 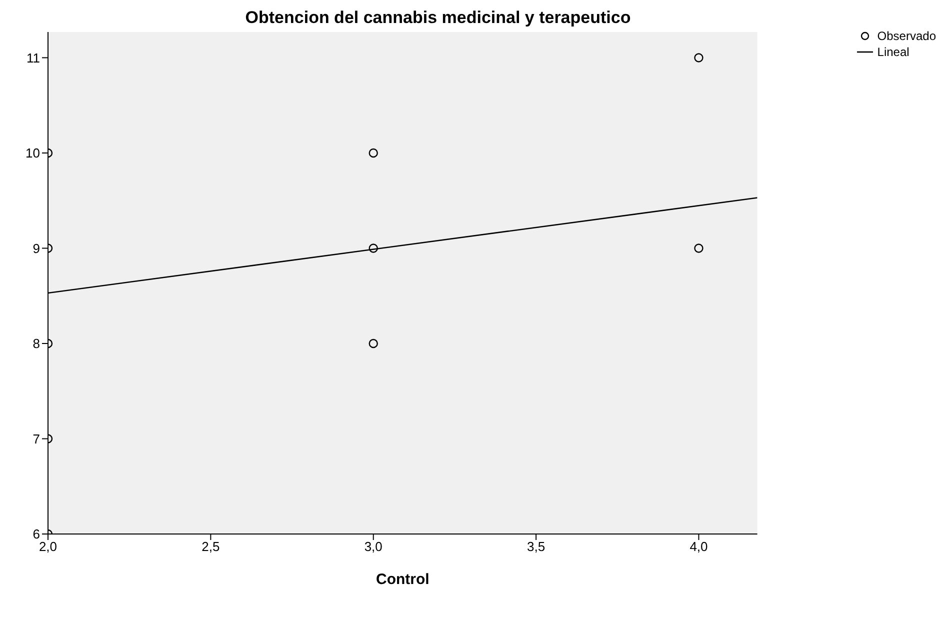 What do you see at coordinates (36, 248) in the screenshot?
I see `y-tick-label: 9` at bounding box center [36, 248].